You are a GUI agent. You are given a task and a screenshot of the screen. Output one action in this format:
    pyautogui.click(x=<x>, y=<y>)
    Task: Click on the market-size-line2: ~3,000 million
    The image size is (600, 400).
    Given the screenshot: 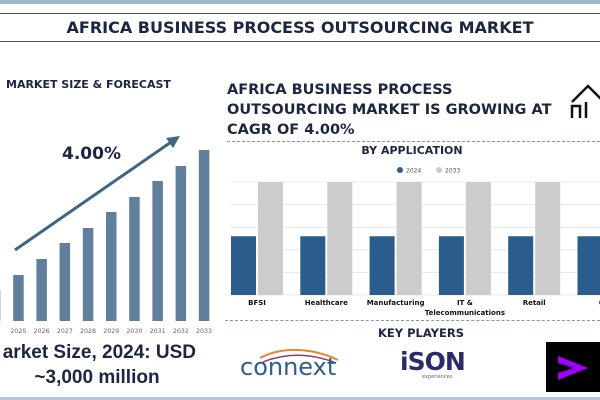 What is the action you would take?
    pyautogui.click(x=97, y=377)
    